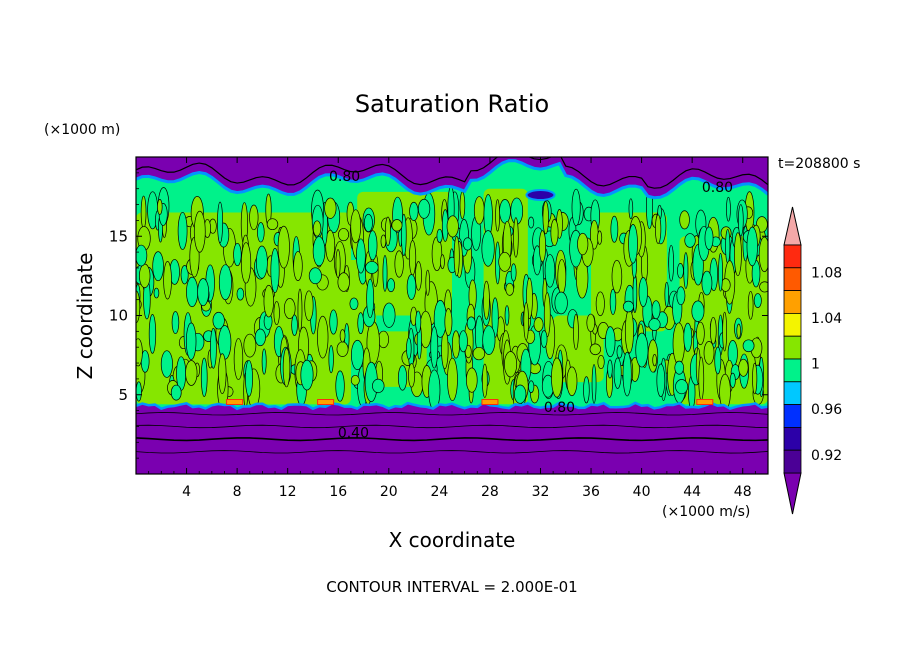 The image size is (904, 654). I want to click on colorbar-label: 0.96, so click(826, 410).